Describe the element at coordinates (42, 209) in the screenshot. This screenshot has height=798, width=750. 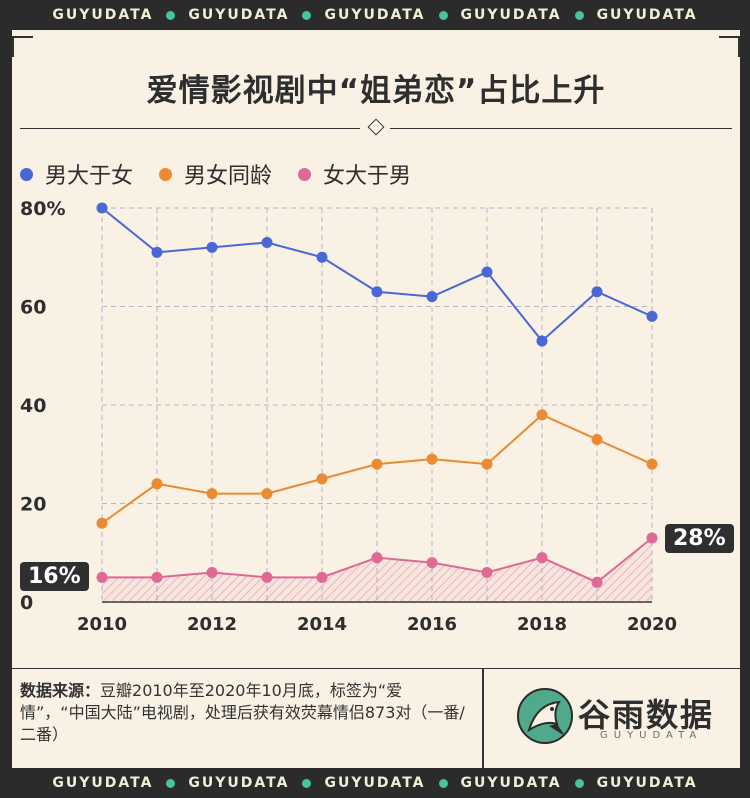
I see `y-tick-label: 80%` at that location.